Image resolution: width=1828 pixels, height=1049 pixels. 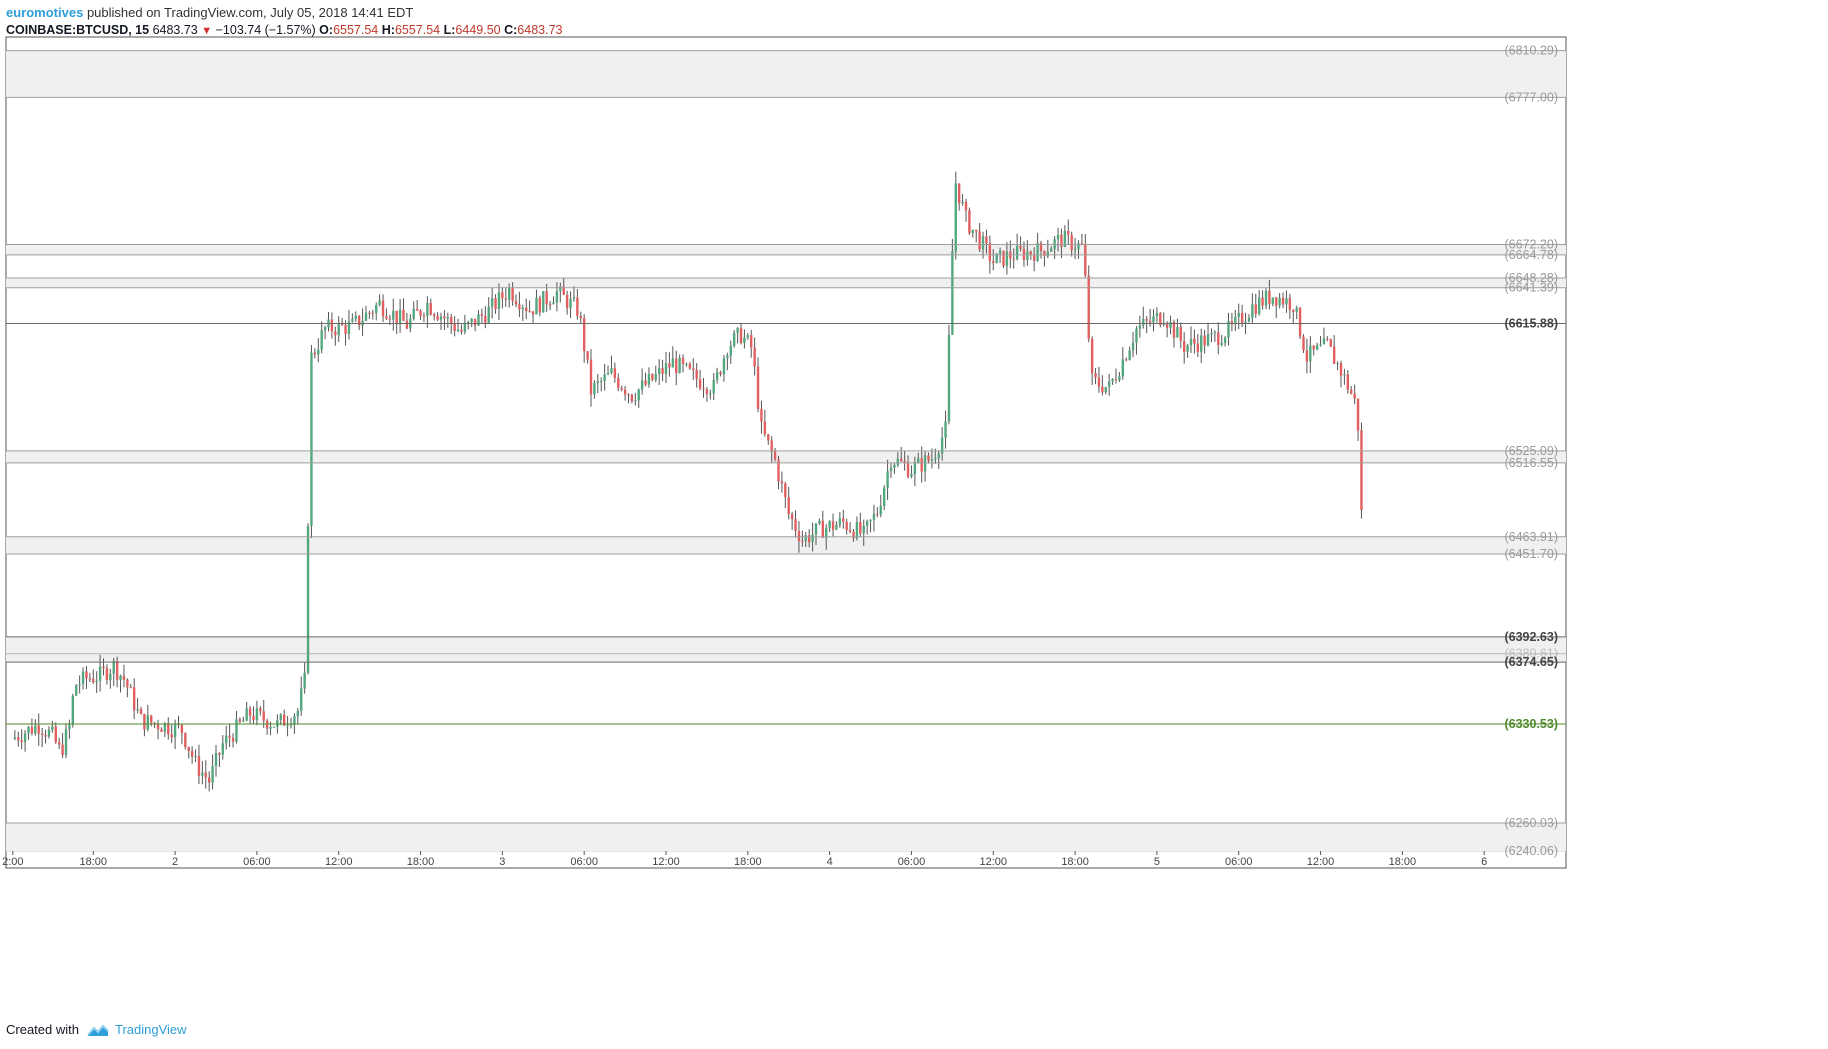 I want to click on x-tick-label: 4, so click(x=830, y=862).